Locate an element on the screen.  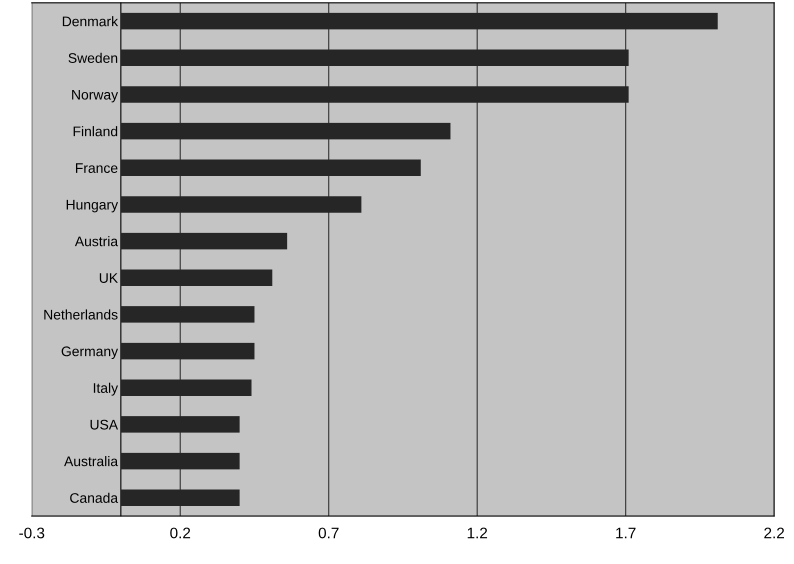
y-tick-label: Netherlands is located at coordinates (81, 314).